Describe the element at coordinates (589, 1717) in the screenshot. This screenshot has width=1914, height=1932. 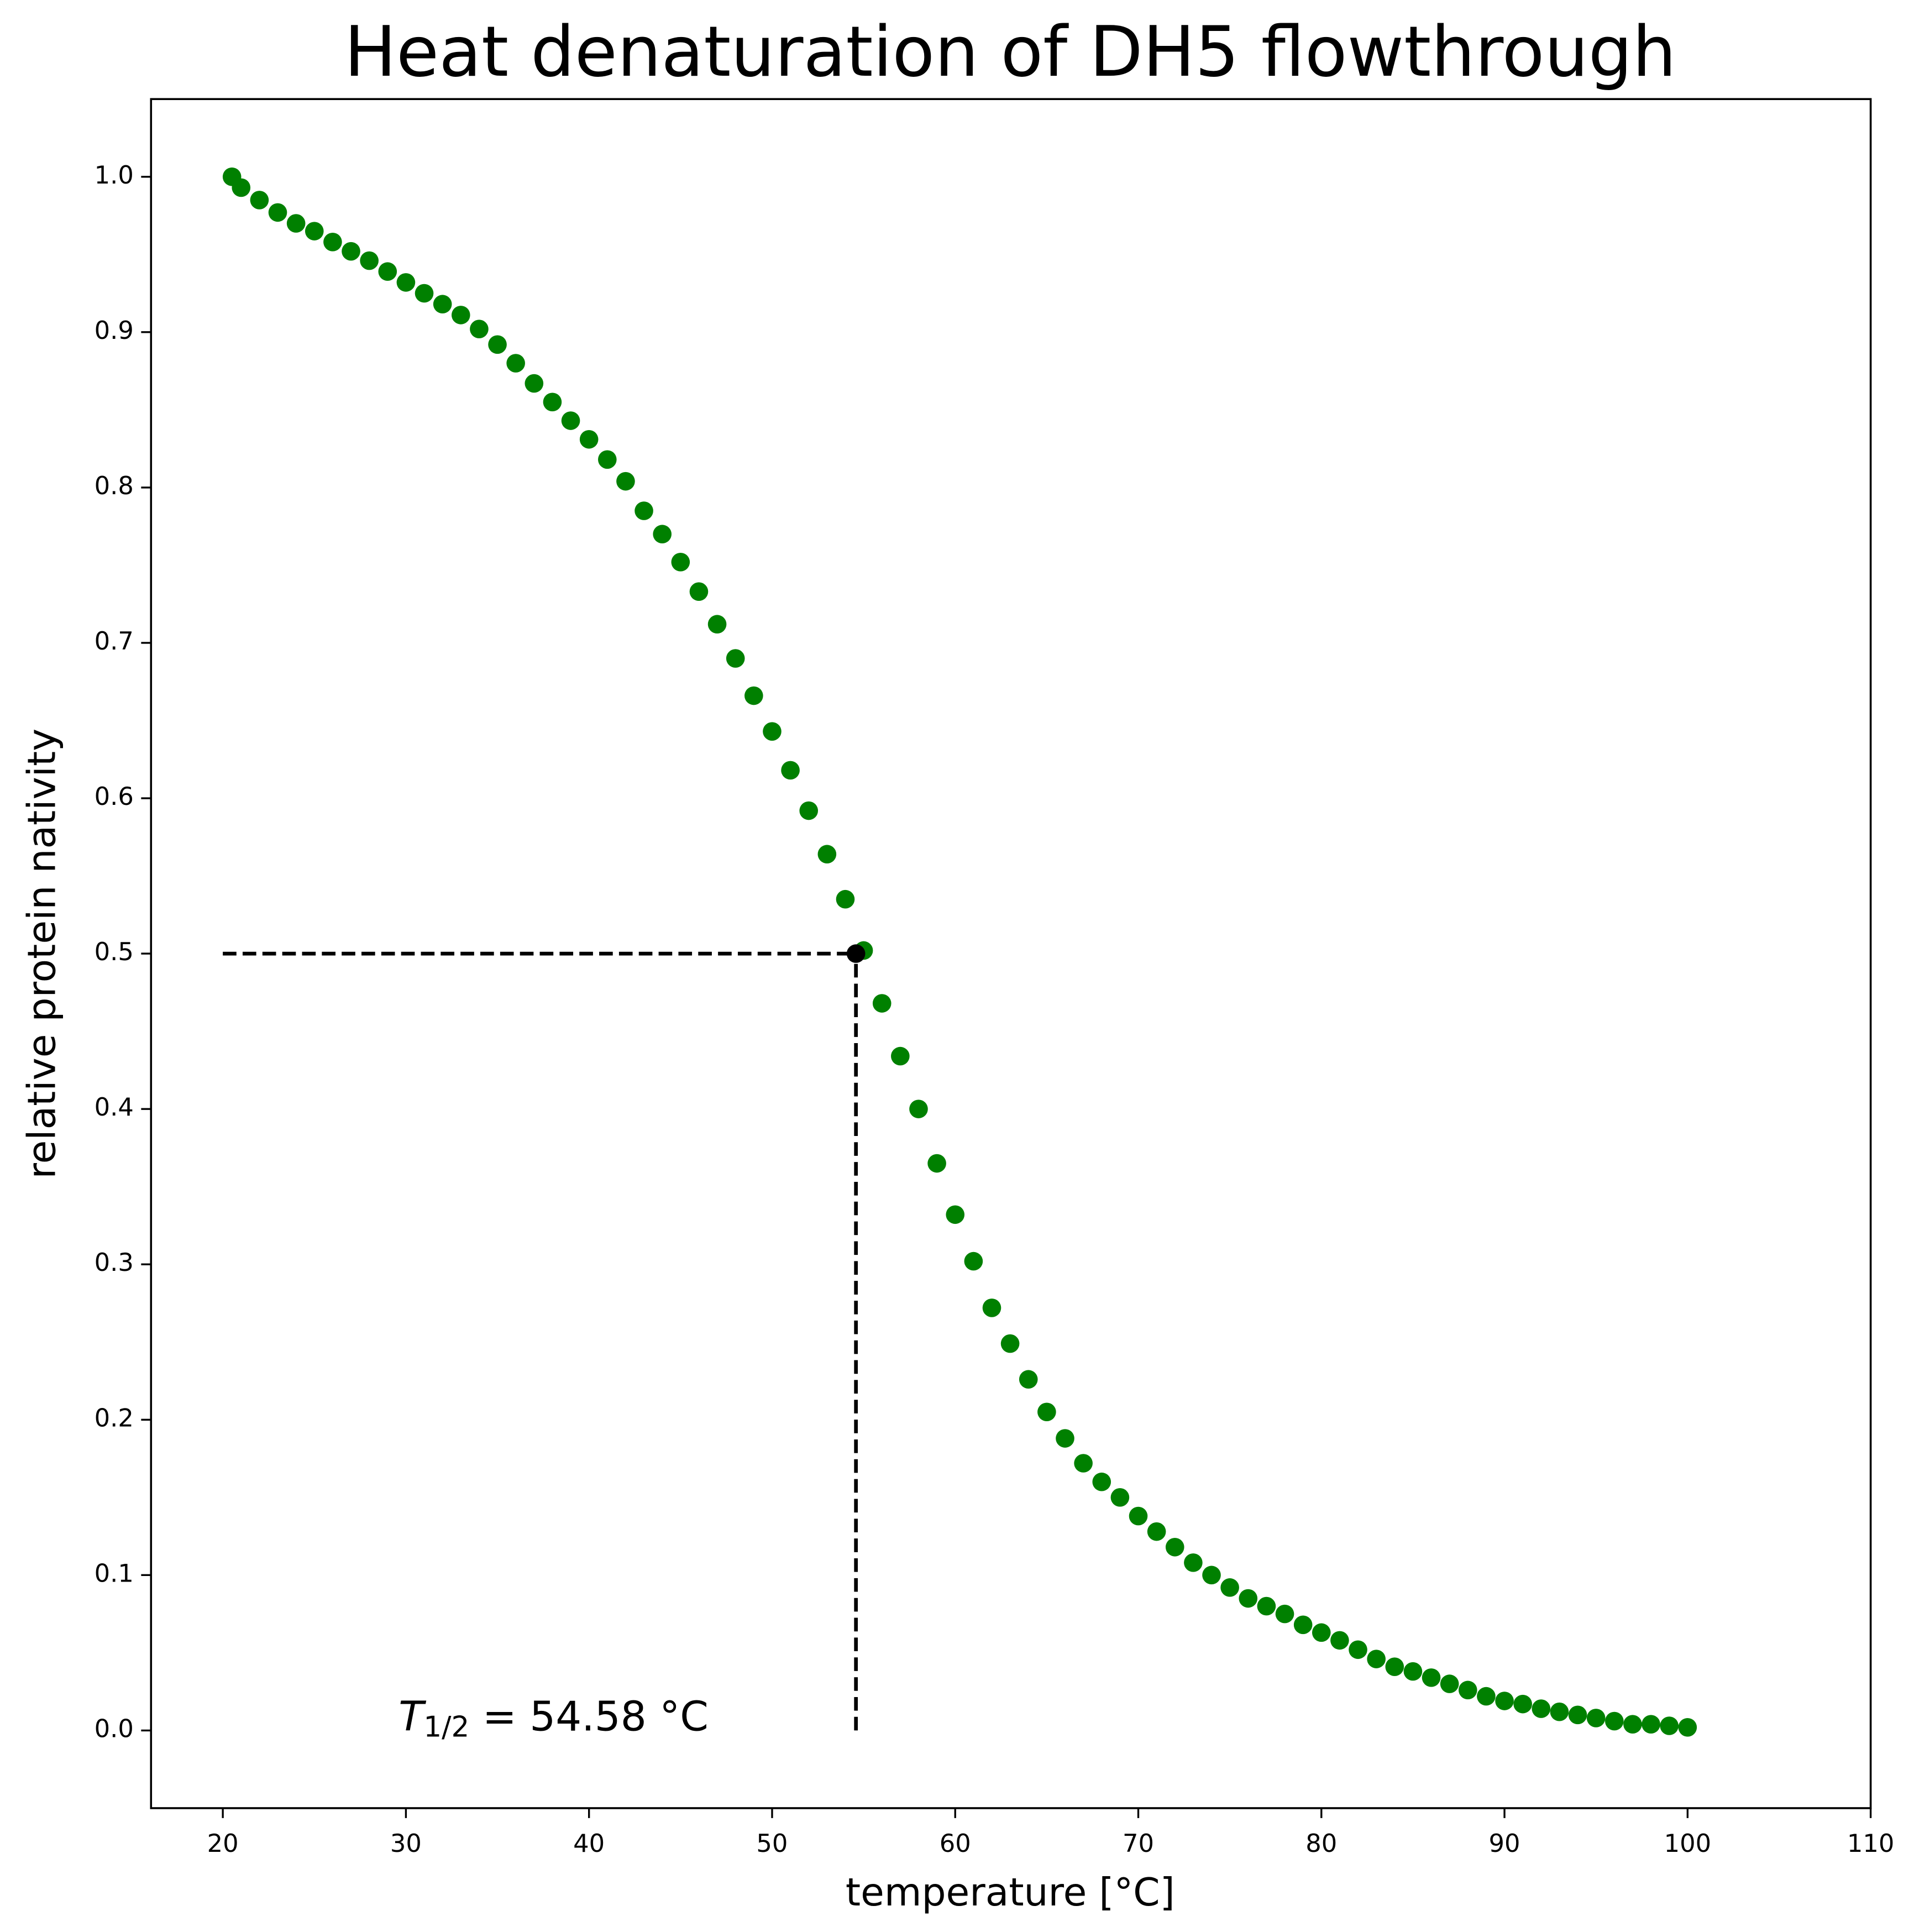
I see `annotation-text: = 54.58 °C` at that location.